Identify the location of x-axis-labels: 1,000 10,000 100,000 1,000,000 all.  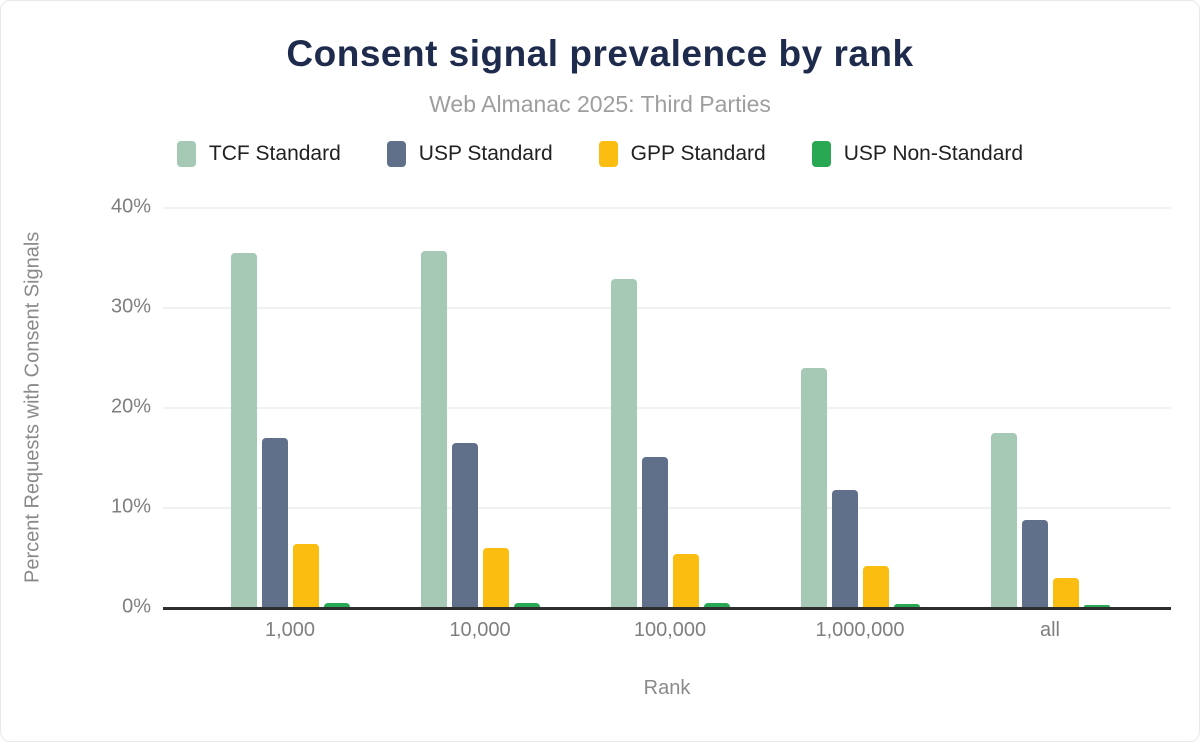
(667, 630).